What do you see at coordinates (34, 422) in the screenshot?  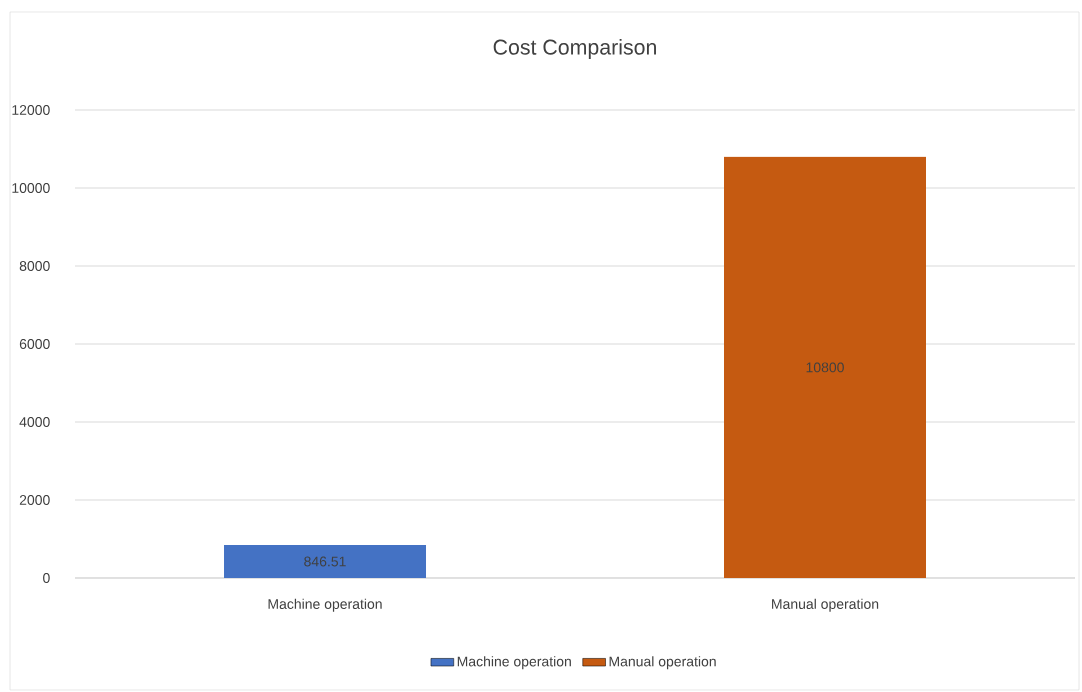 I see `y-tick-label: 4000` at bounding box center [34, 422].